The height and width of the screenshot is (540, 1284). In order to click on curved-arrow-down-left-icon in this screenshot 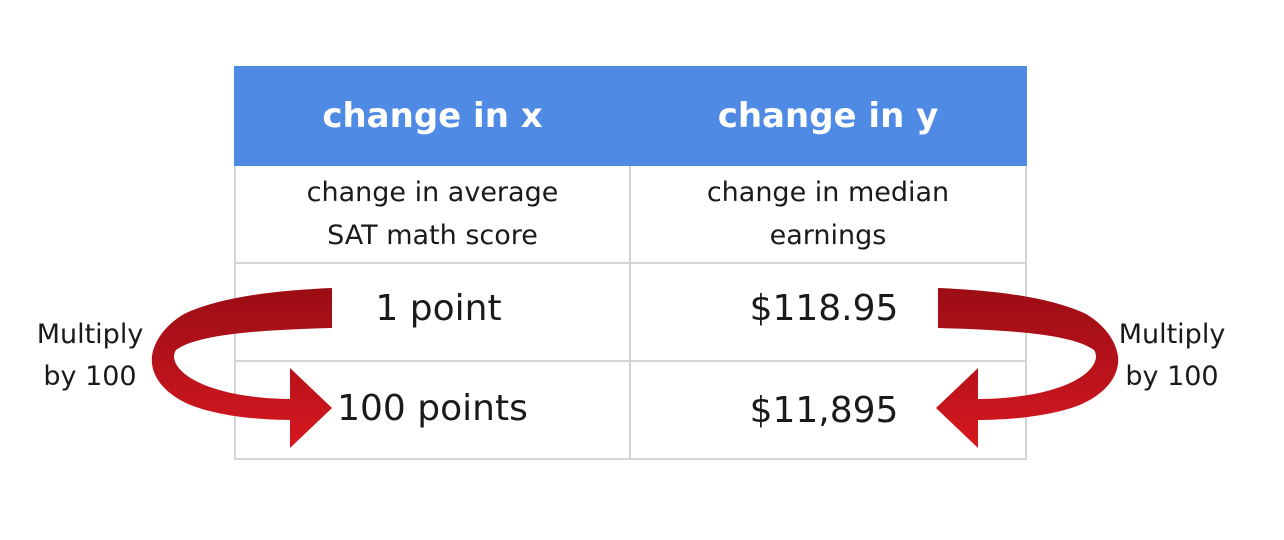, I will do `click(1027, 368)`.